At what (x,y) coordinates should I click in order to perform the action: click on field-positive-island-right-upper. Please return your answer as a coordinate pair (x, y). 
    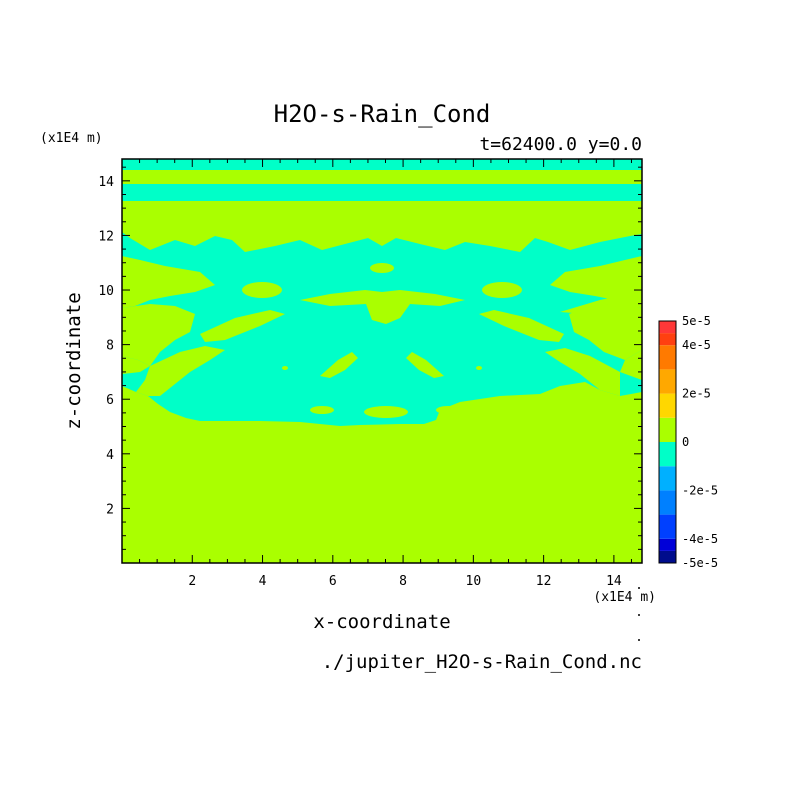
    Looking at the image, I should click on (596, 282).